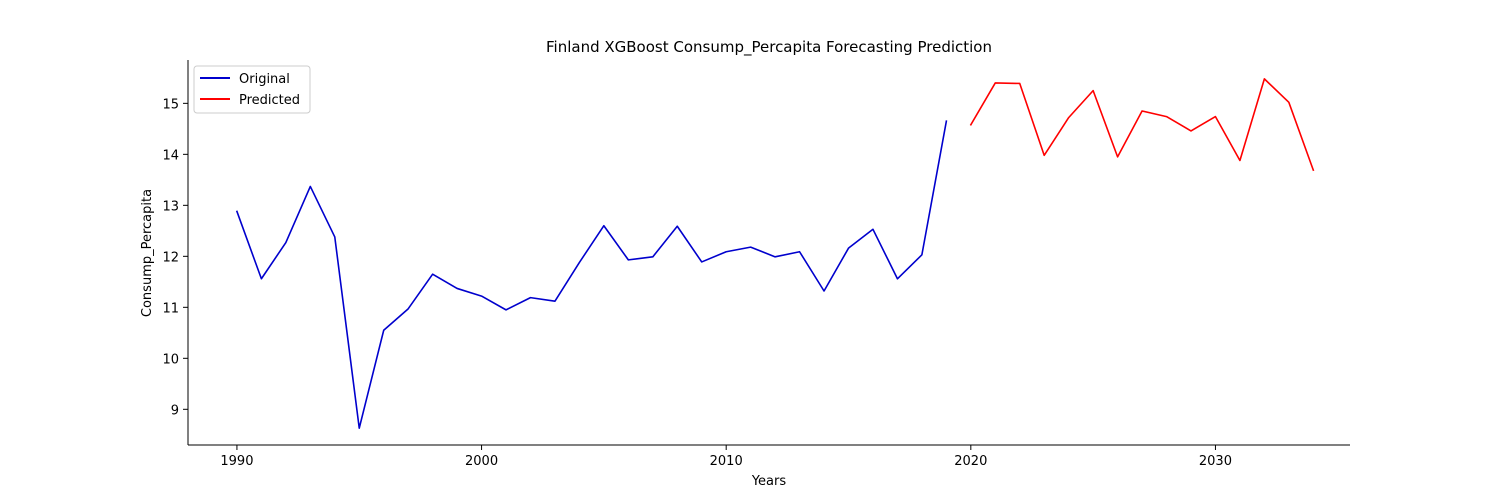 The width and height of the screenshot is (1500, 500). I want to click on x-tick-label: 2000, so click(481, 461).